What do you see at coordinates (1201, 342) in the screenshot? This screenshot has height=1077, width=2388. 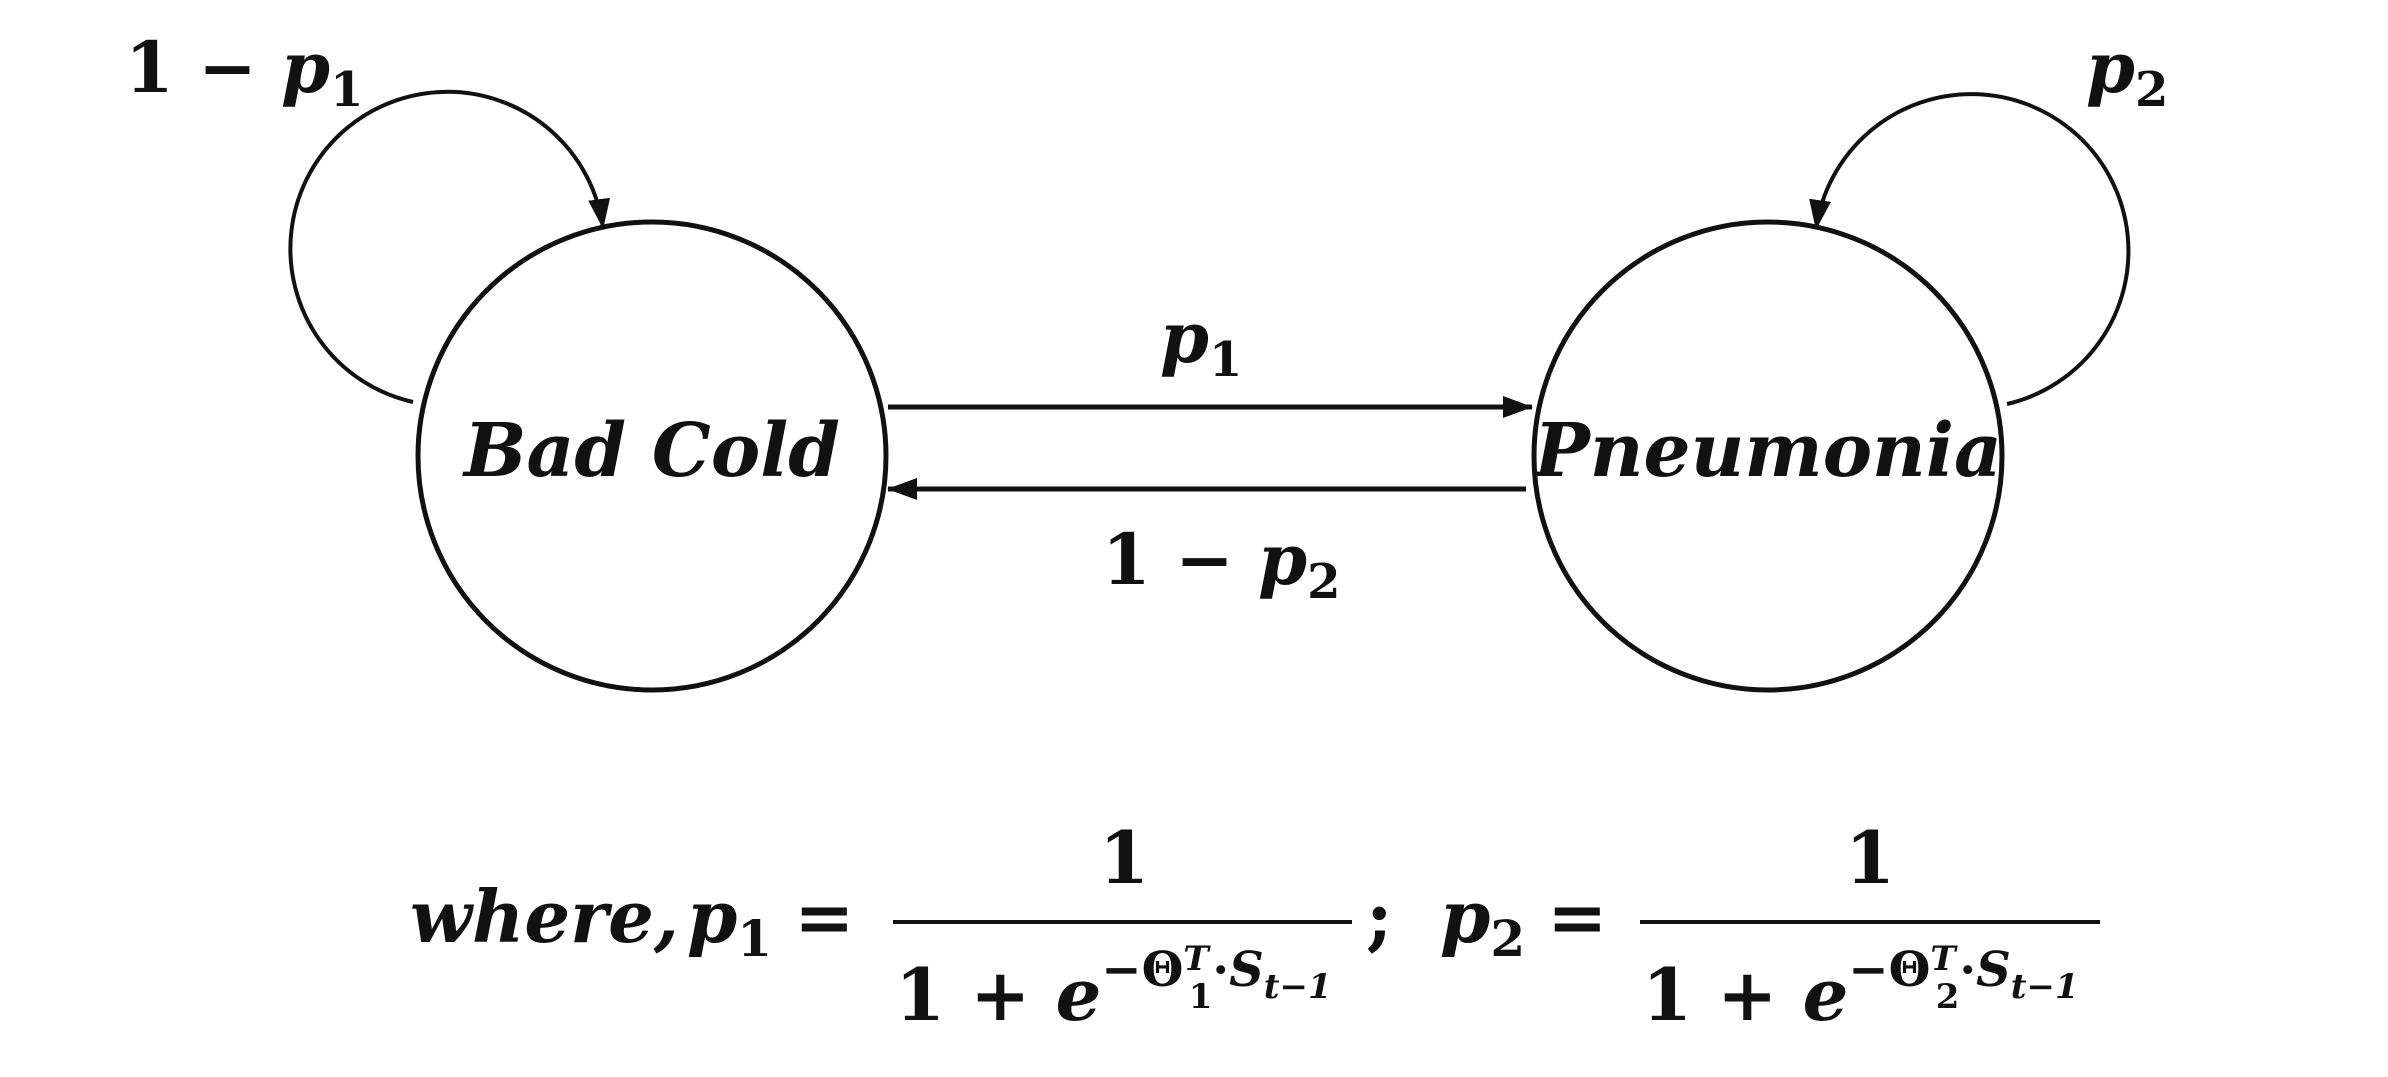 I see `edge-label-bad-cold-to-pneumonia: p1` at bounding box center [1201, 342].